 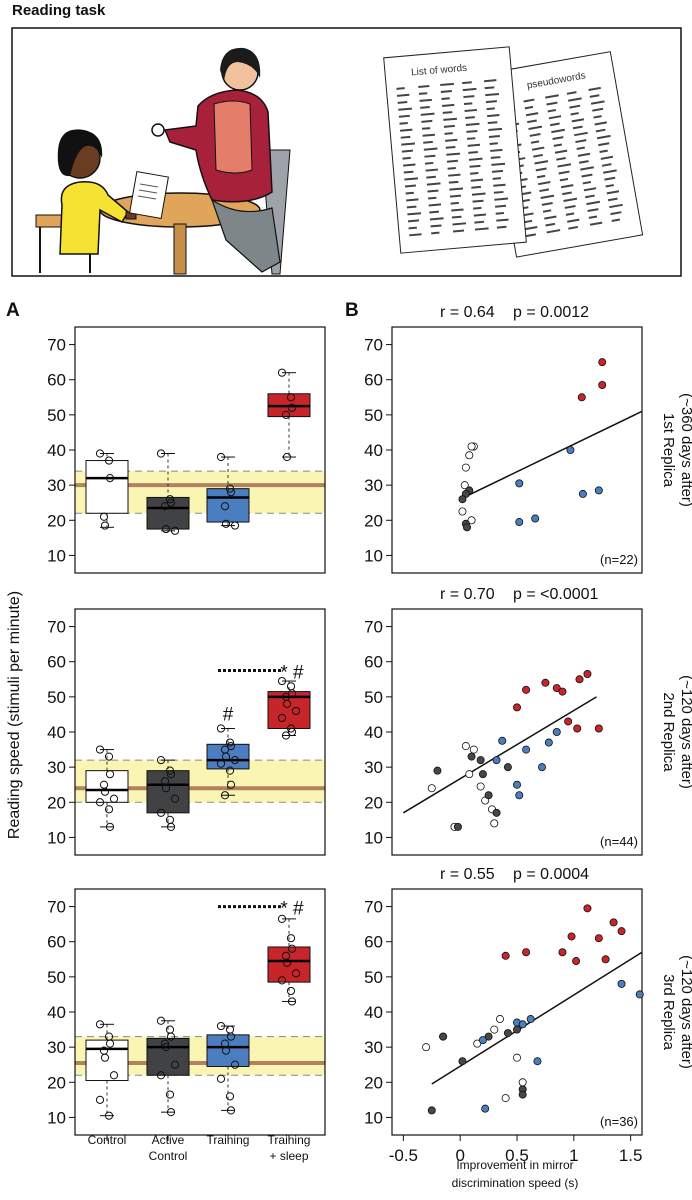 I want to click on y-tick-label: 30, so click(x=56, y=485).